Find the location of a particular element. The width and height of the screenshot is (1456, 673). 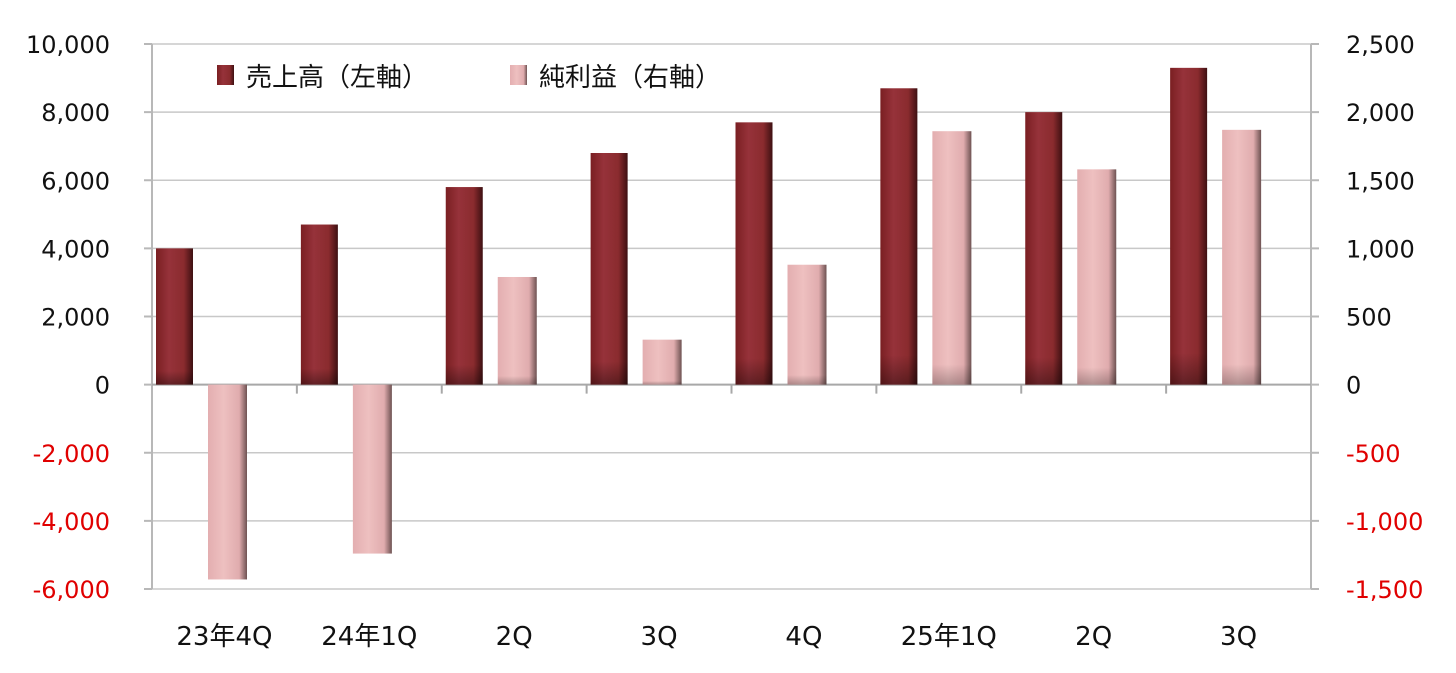

right-axis-tick-labels: 2,500 2,000 1,500 1,000 500 0 -500 -1,000 -1,500 is located at coordinates (1384, 317).